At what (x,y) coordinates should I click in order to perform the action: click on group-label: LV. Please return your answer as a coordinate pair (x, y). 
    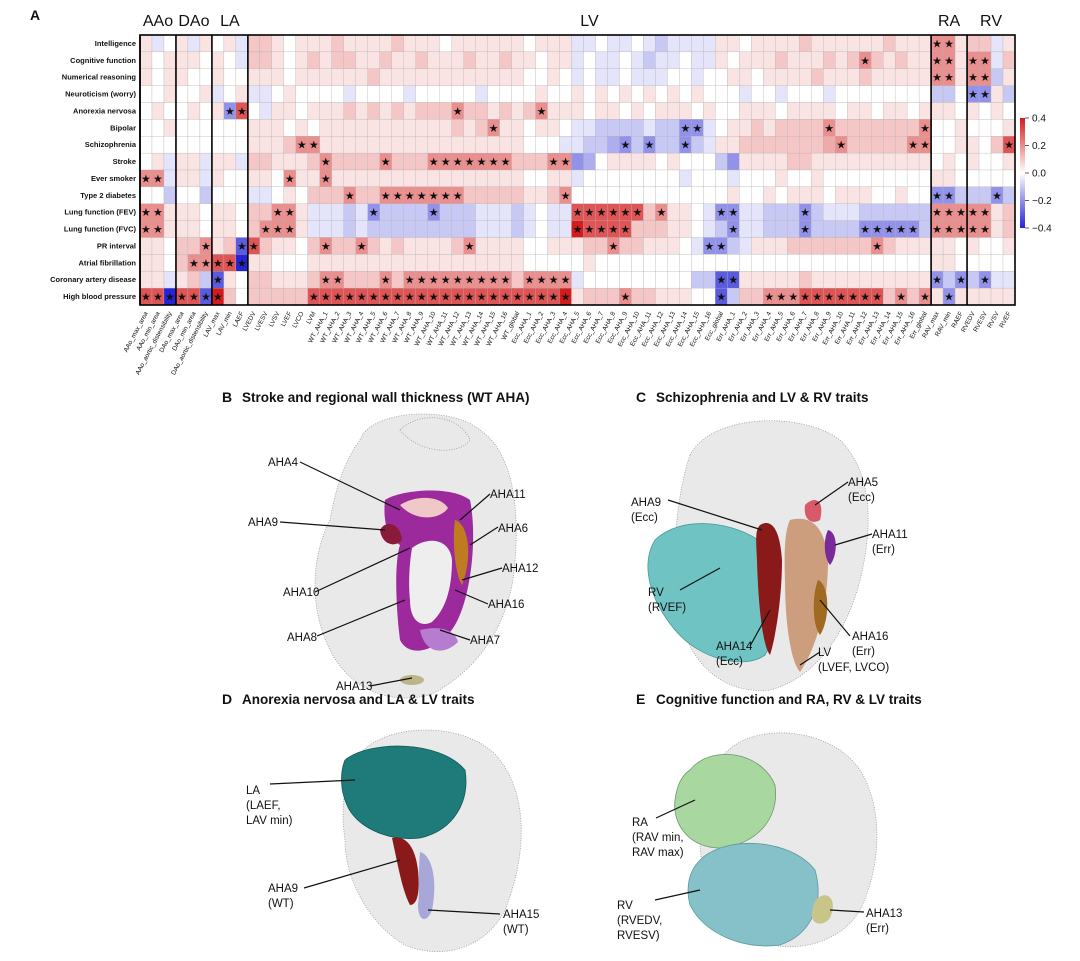
    Looking at the image, I should click on (589, 21).